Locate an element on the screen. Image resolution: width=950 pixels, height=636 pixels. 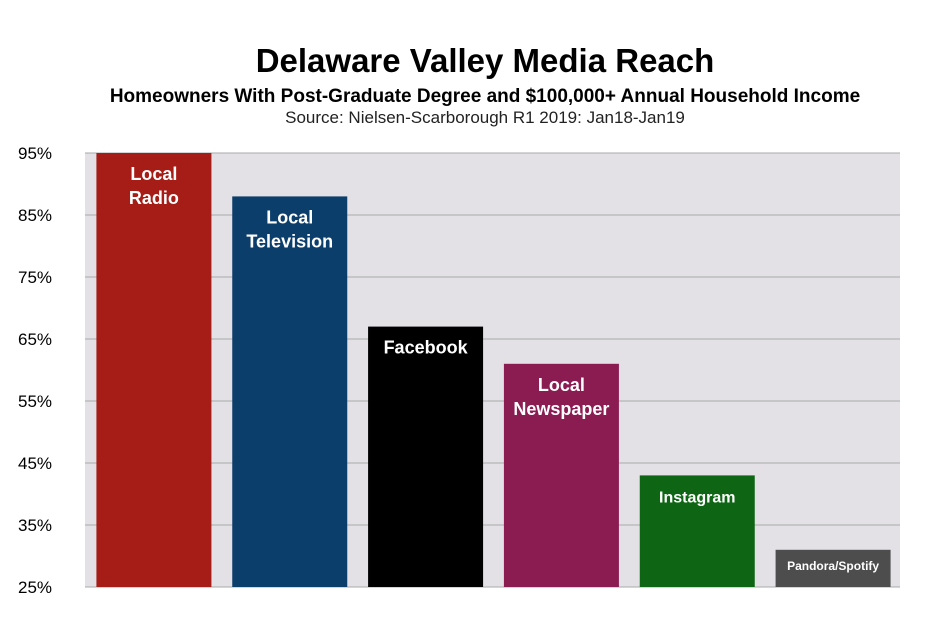
y-tick-label: 55% is located at coordinates (35, 401).